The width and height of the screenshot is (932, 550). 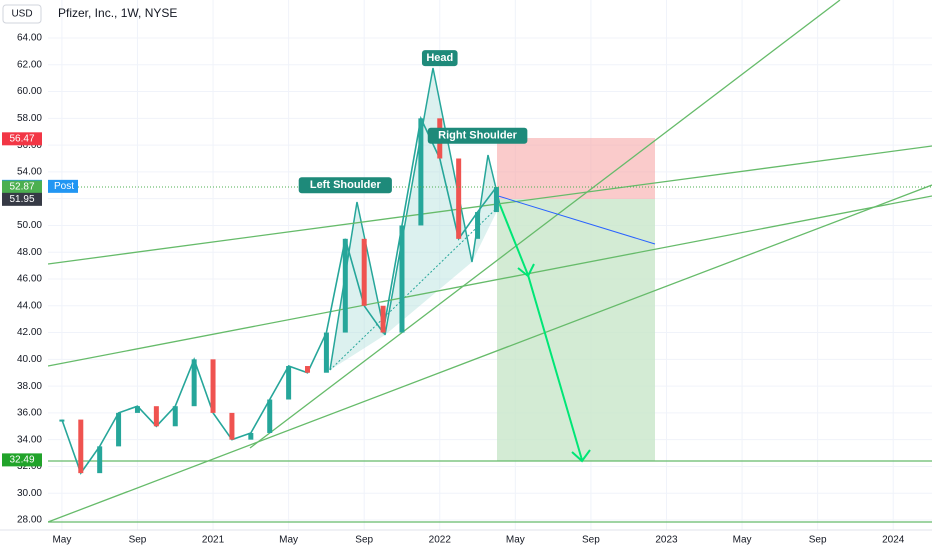 I want to click on x-tick-label: 2021, so click(x=213, y=540).